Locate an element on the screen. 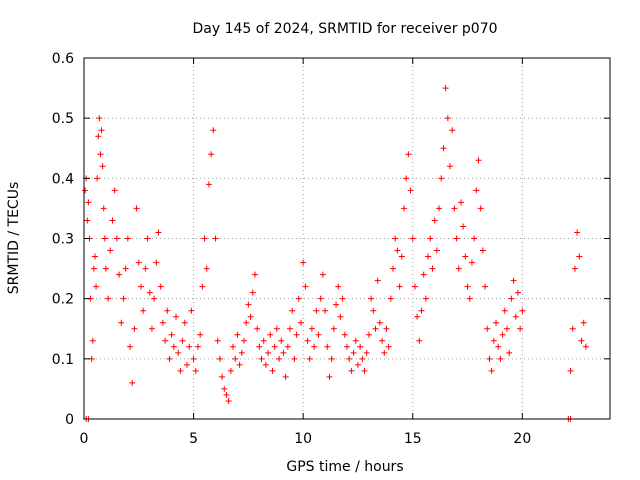  y-tick-label: 0.4 is located at coordinates (63, 179).